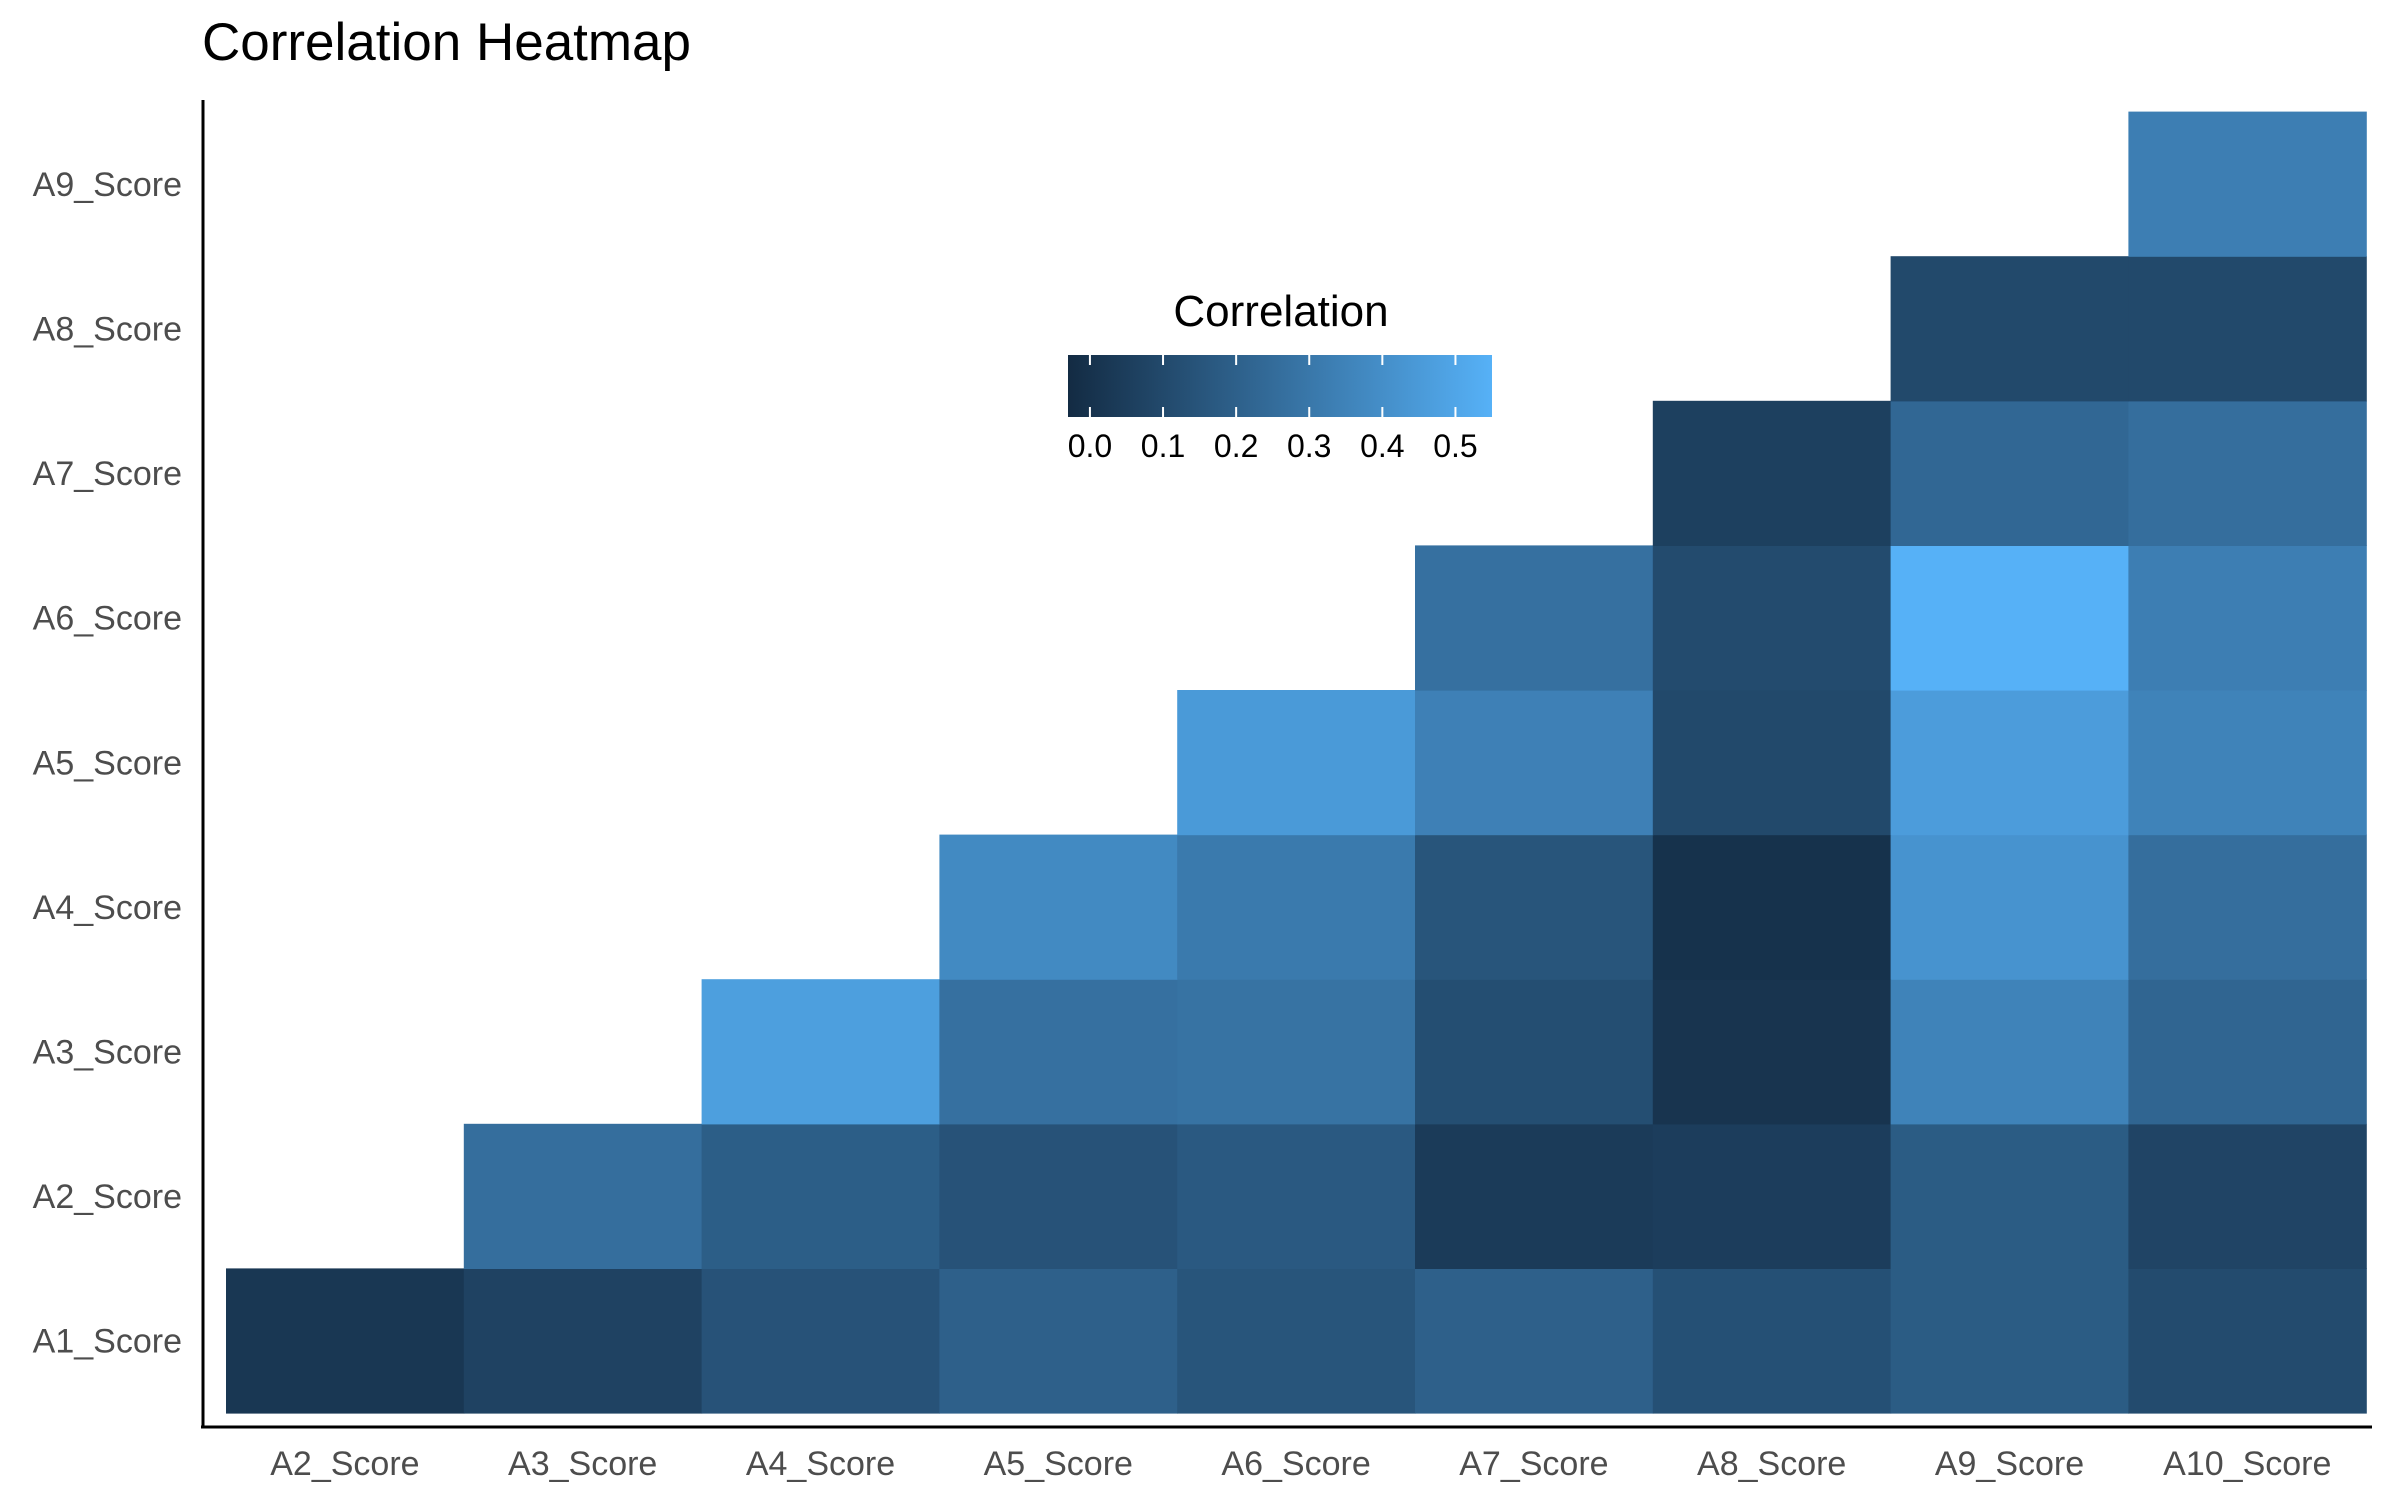  Describe the element at coordinates (583, 1196) in the screenshot. I see `heatmap-cell-A3_Score-A2_Score` at that location.